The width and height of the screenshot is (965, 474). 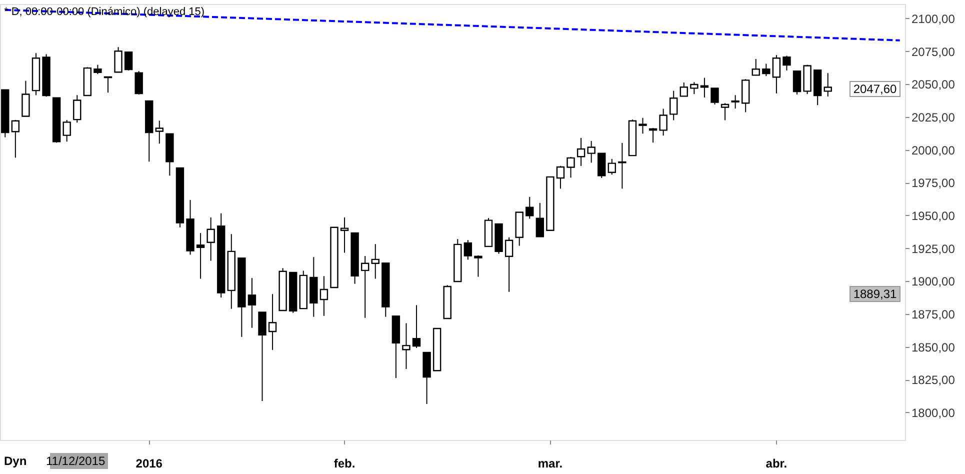 I want to click on y-tick-label: 1800,00, so click(x=934, y=413).